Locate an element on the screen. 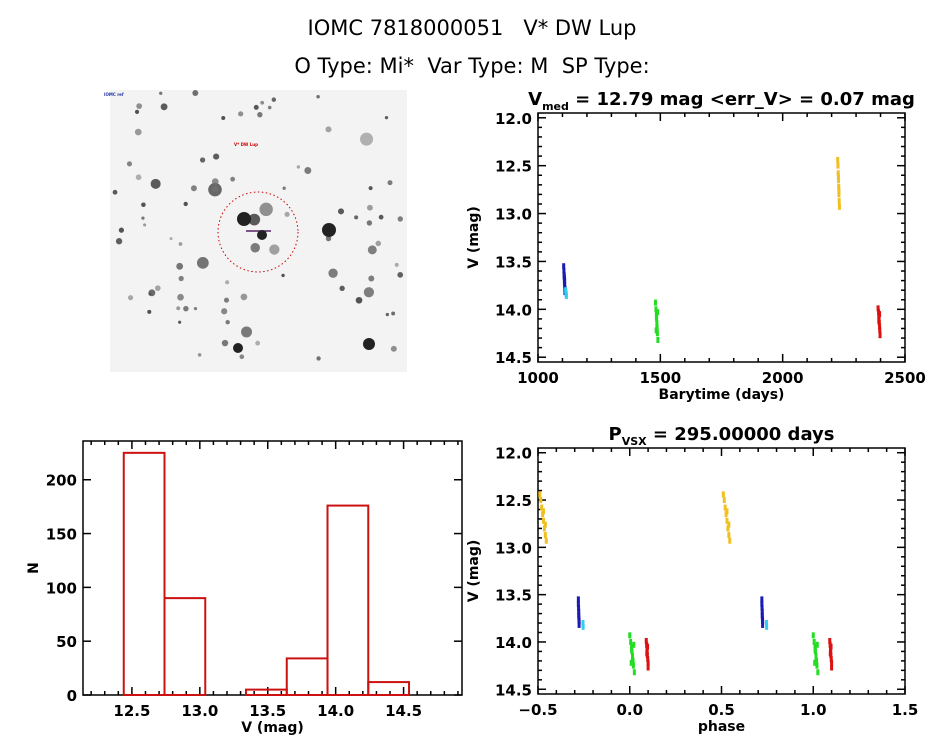  y-tick-label: 14.0 is located at coordinates (513, 310).